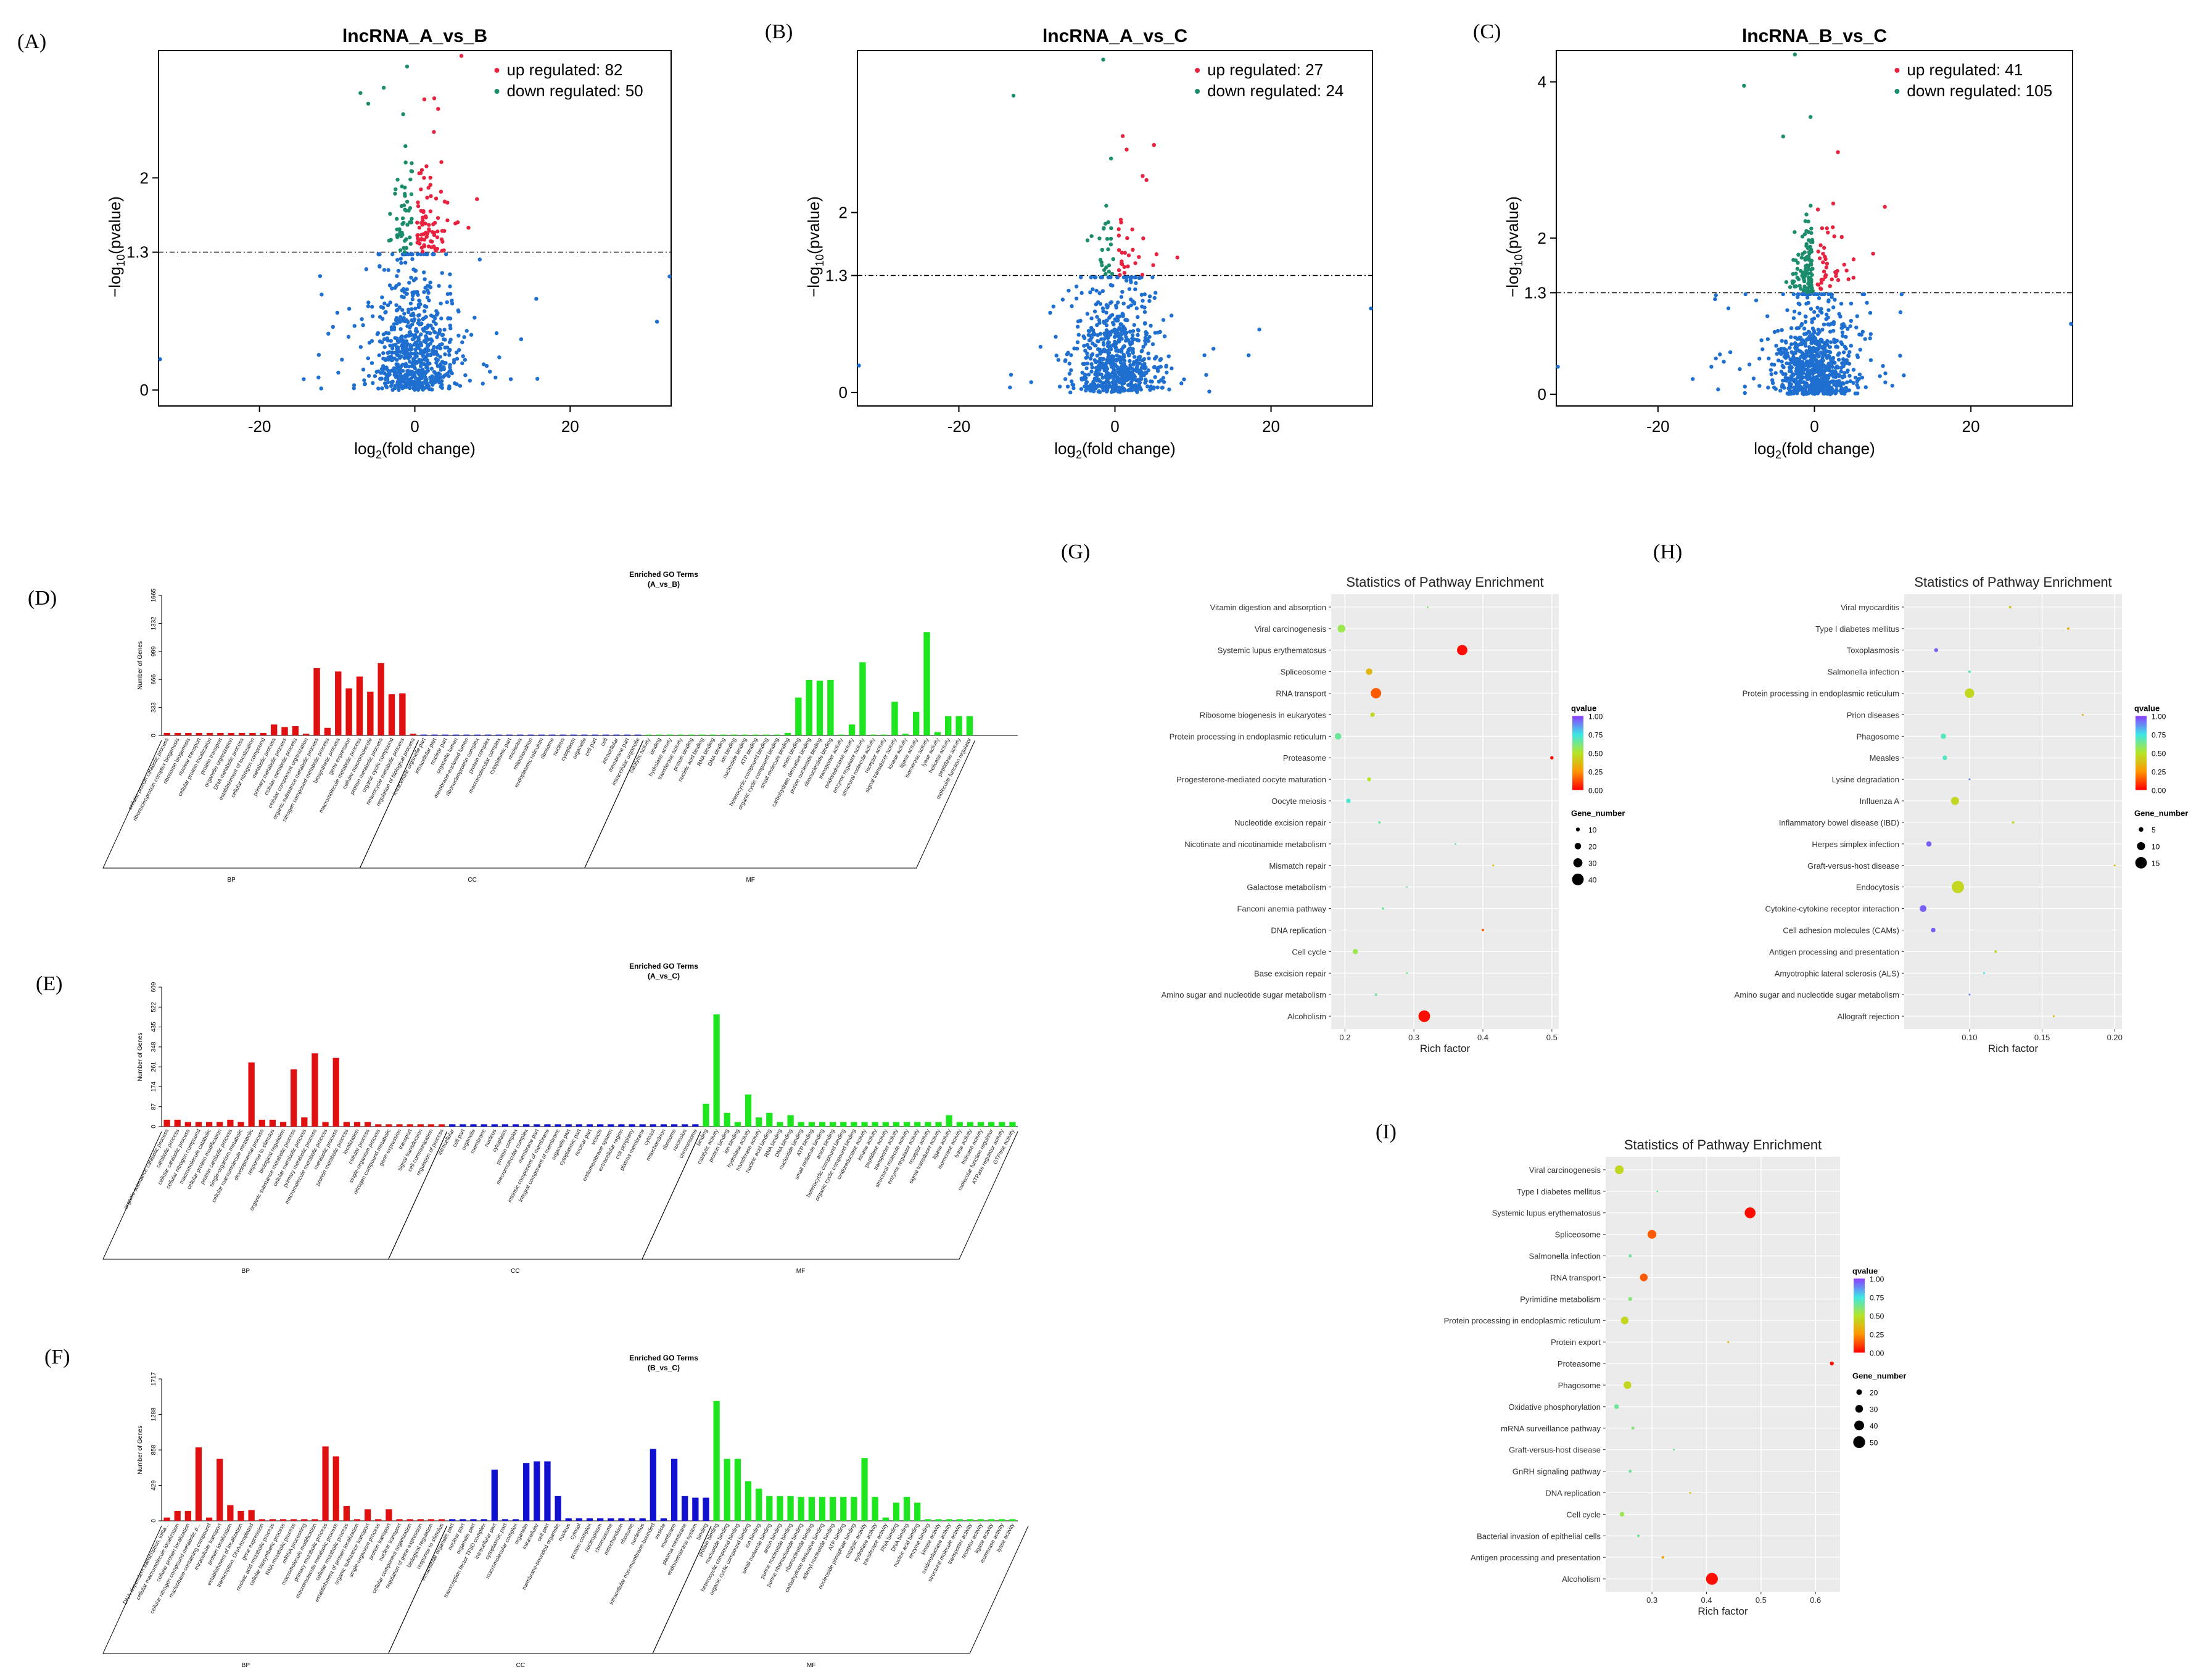 Image resolution: width=2212 pixels, height=1672 pixels. Describe the element at coordinates (154, 735) in the screenshot. I see `y-tick-label: 0` at that location.